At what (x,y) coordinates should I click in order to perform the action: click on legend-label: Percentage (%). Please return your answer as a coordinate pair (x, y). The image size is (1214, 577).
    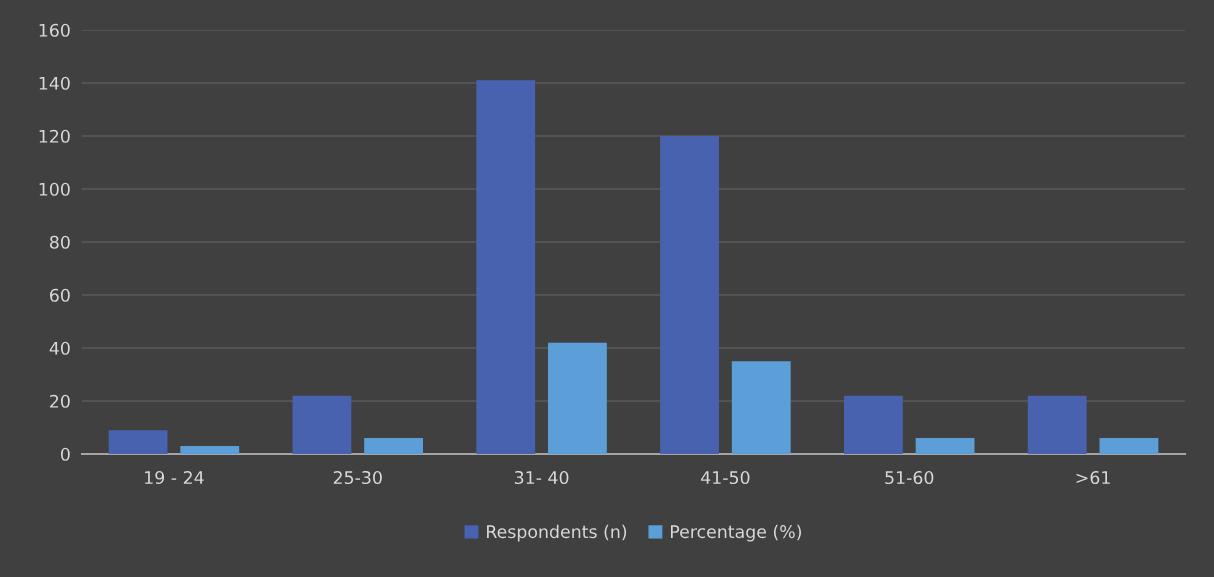
    Looking at the image, I should click on (735, 533).